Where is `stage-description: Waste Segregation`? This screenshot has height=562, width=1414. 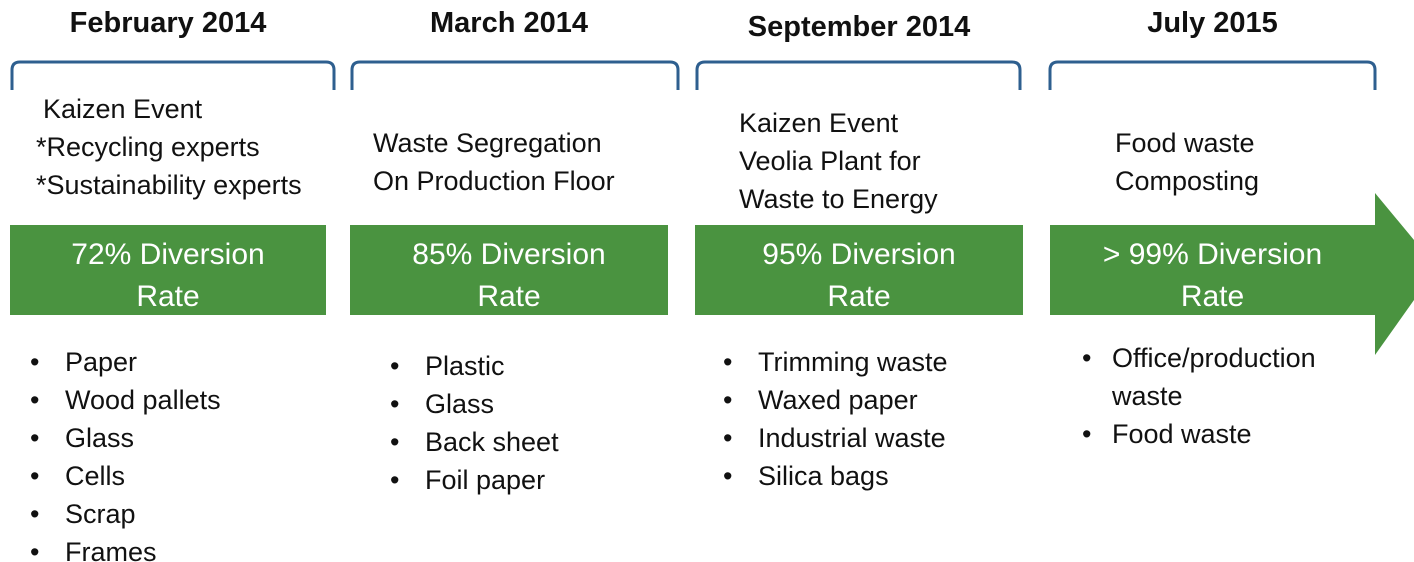
stage-description: Waste Segregation is located at coordinates (487, 143).